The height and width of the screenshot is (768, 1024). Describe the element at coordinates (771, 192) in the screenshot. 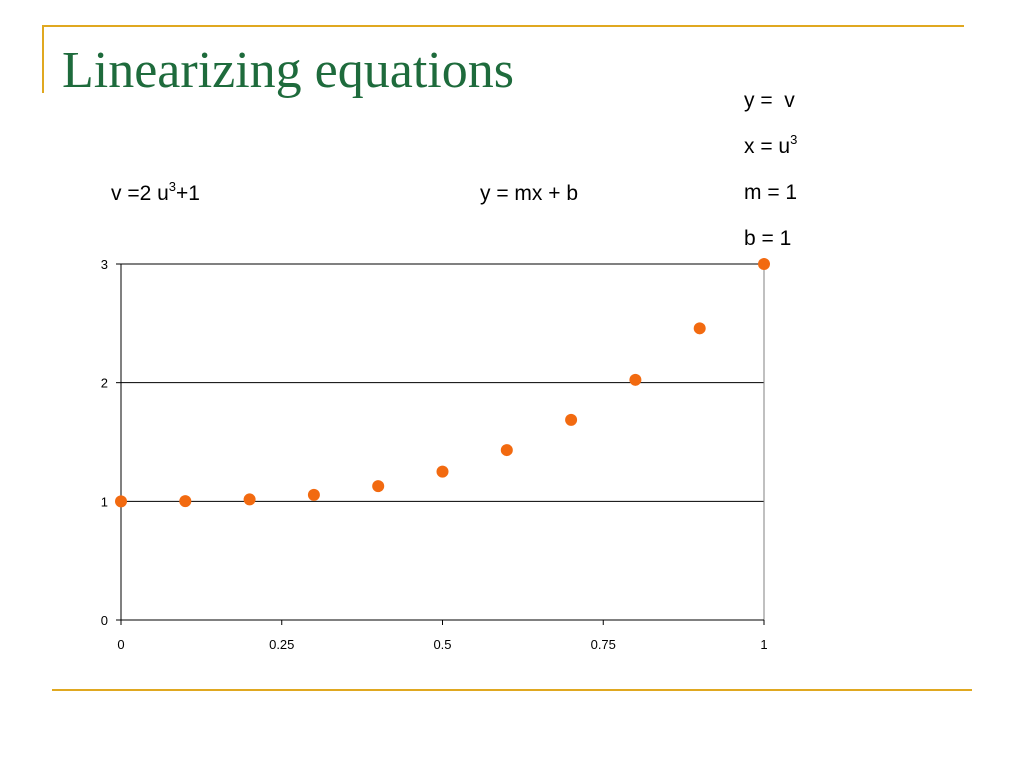

I see `substitution-m: m = 1` at that location.